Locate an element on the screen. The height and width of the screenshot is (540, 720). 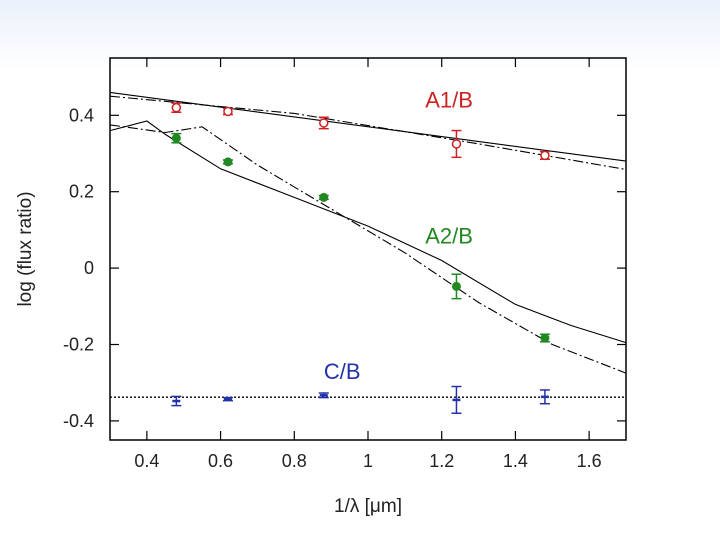
series-a1-b: A1/B is located at coordinates (360, 124).